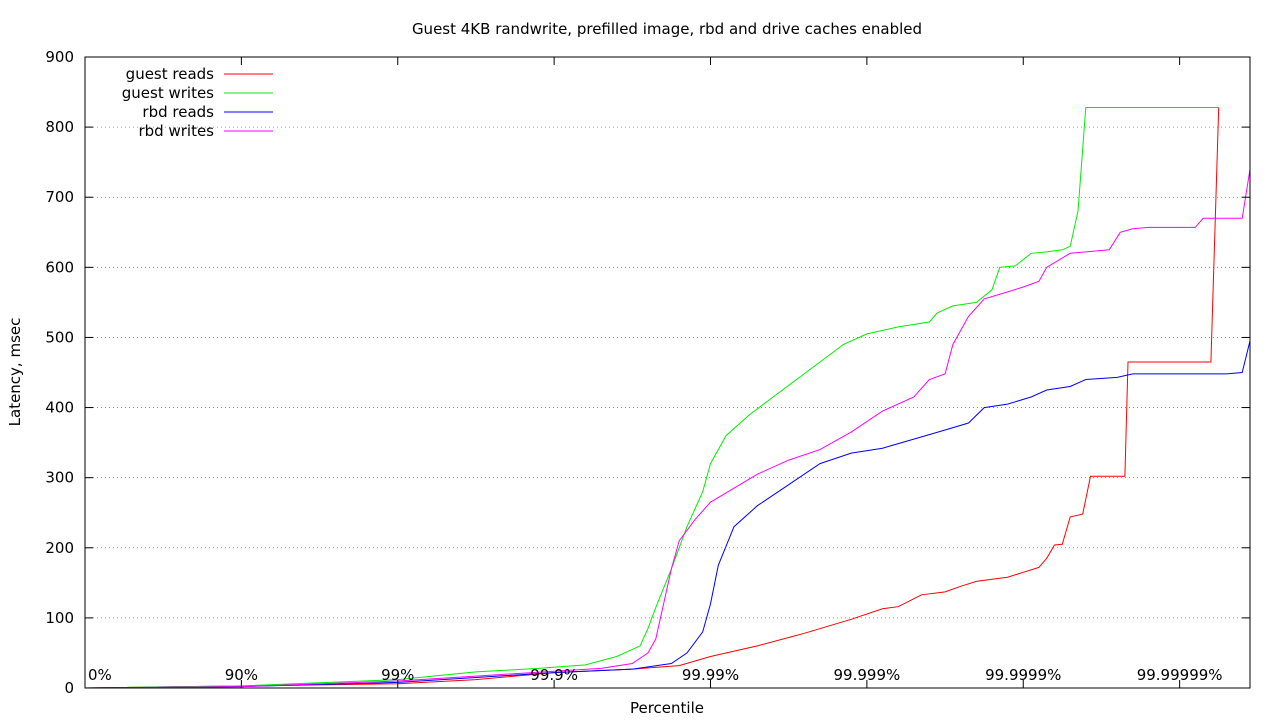 The height and width of the screenshot is (720, 1280). Describe the element at coordinates (59, 618) in the screenshot. I see `y-tick-label: 100` at that location.